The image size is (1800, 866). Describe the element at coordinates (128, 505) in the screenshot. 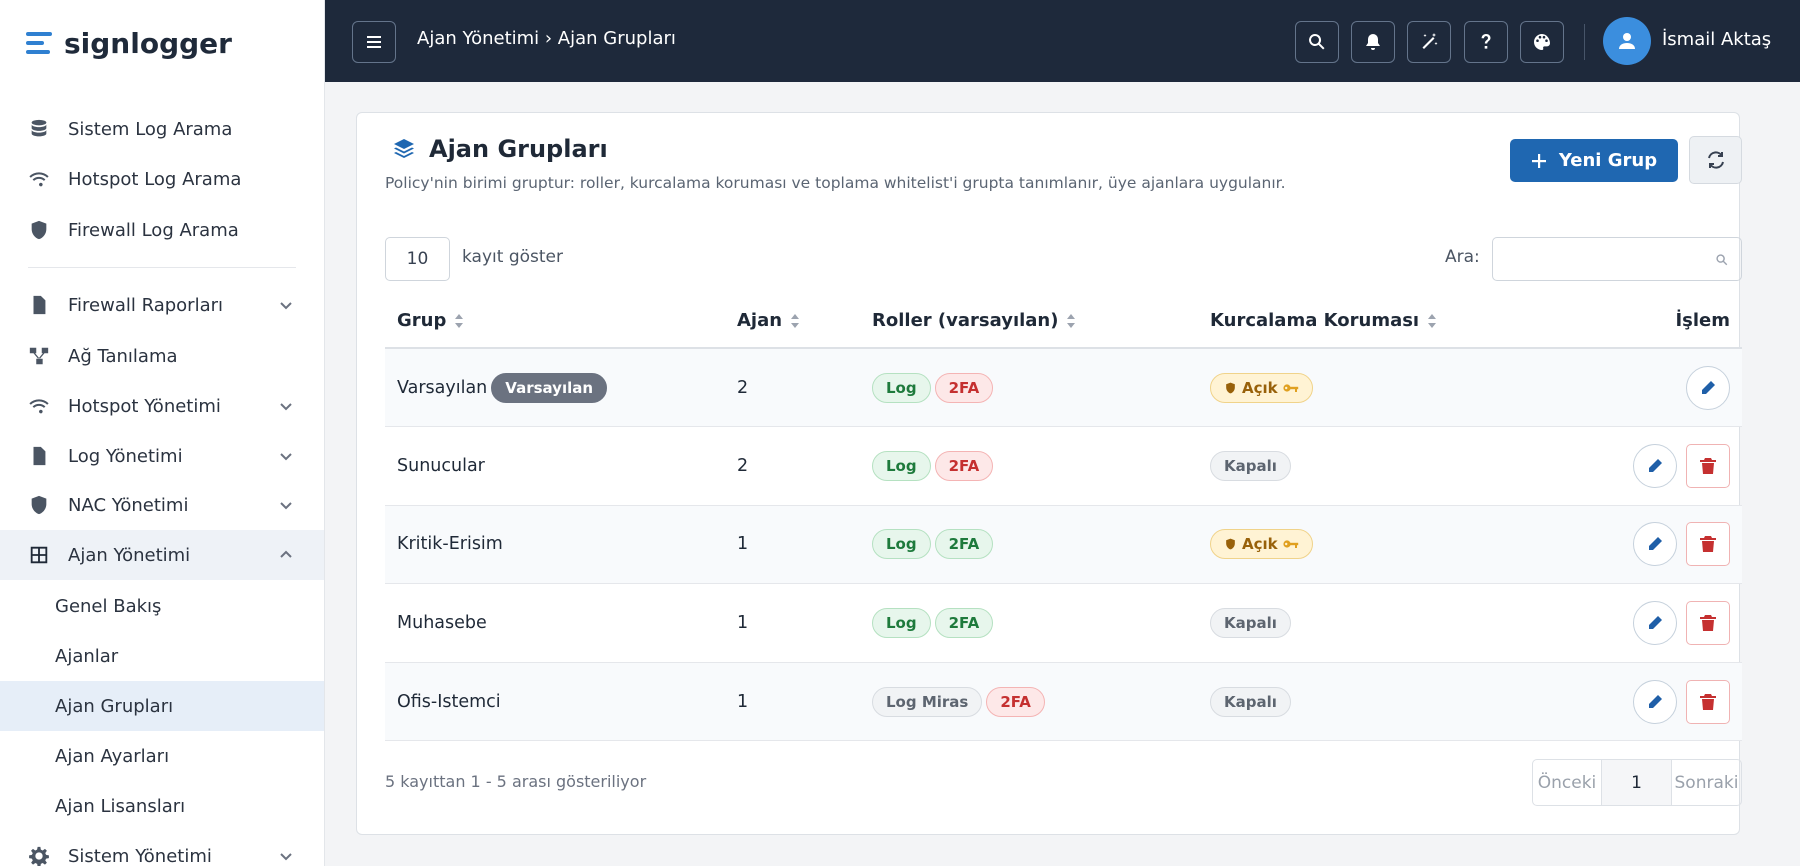

I see `menu-label: NAC Yönetimi` at that location.